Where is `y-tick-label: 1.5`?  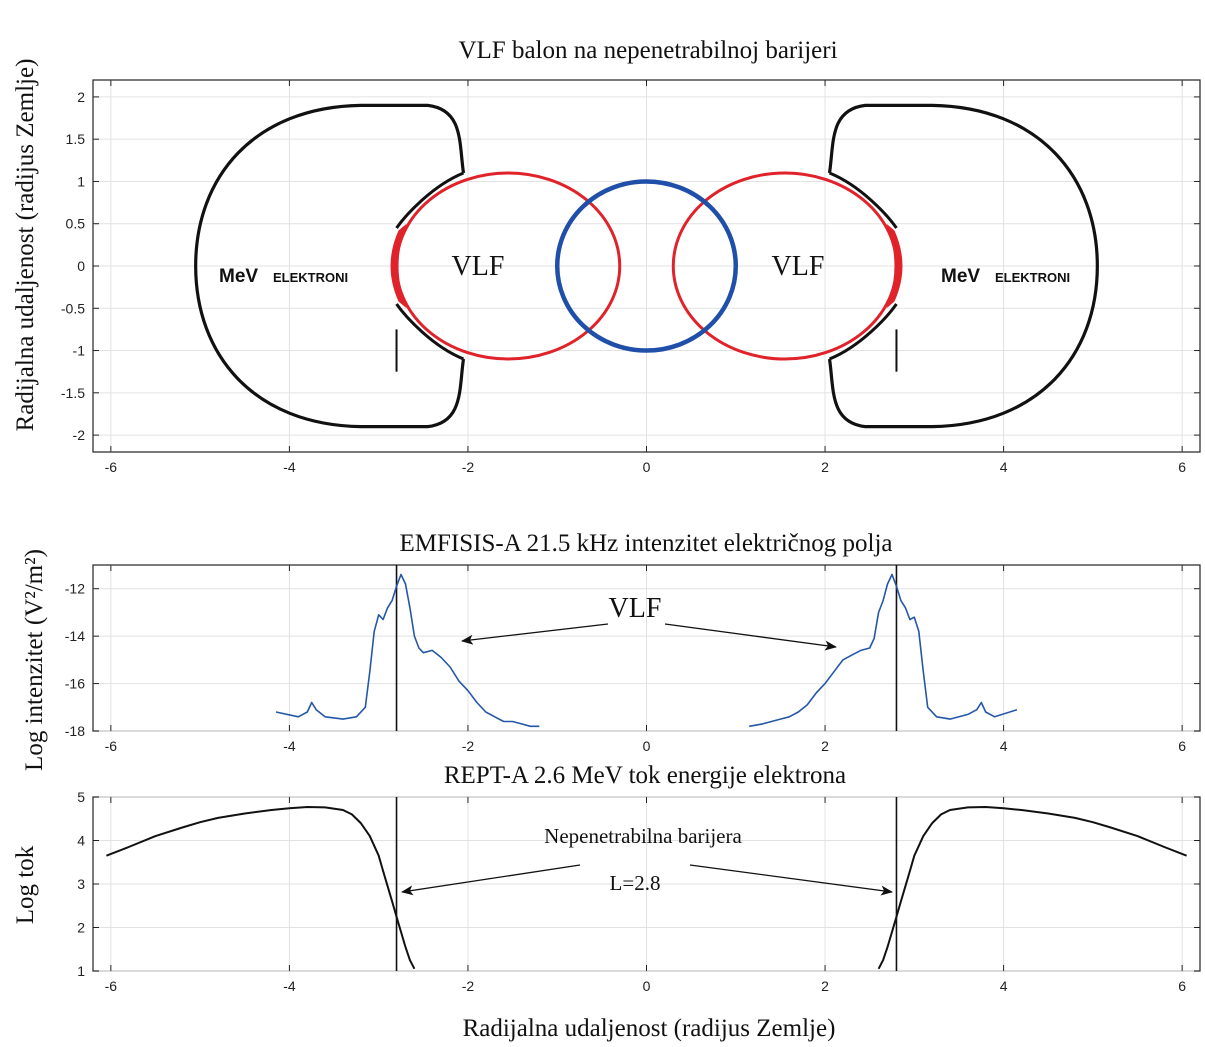 y-tick-label: 1.5 is located at coordinates (76, 139).